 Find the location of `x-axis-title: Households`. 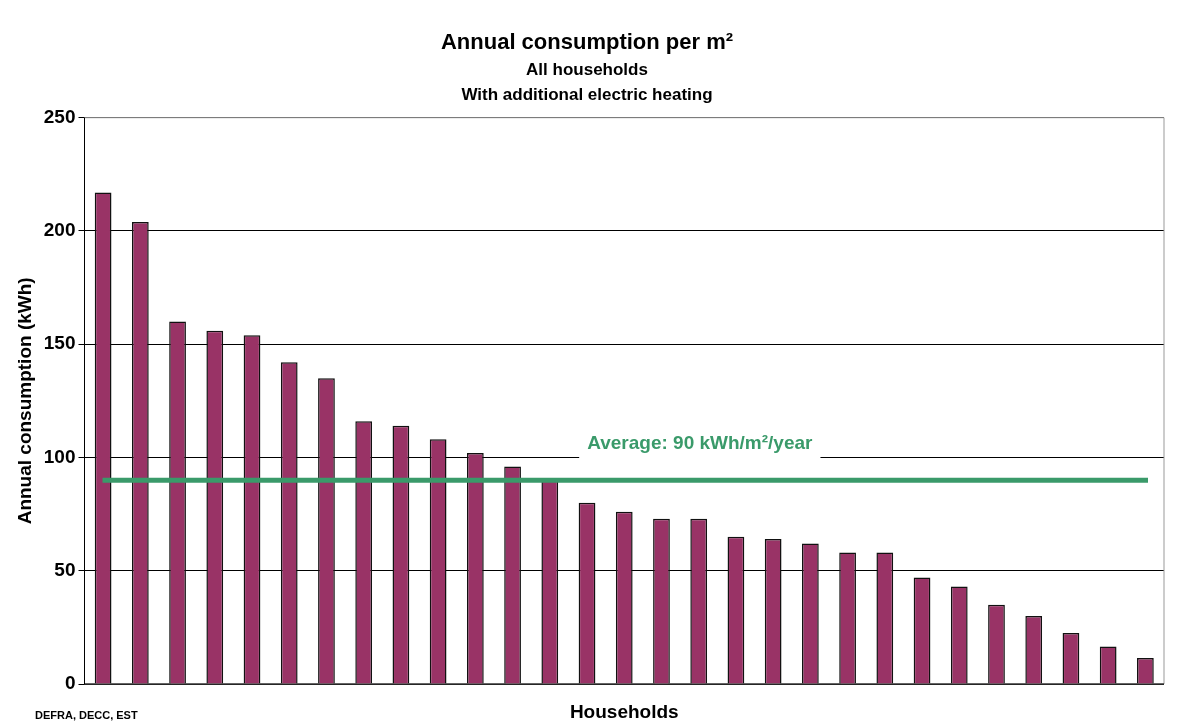

x-axis-title: Households is located at coordinates (624, 711).